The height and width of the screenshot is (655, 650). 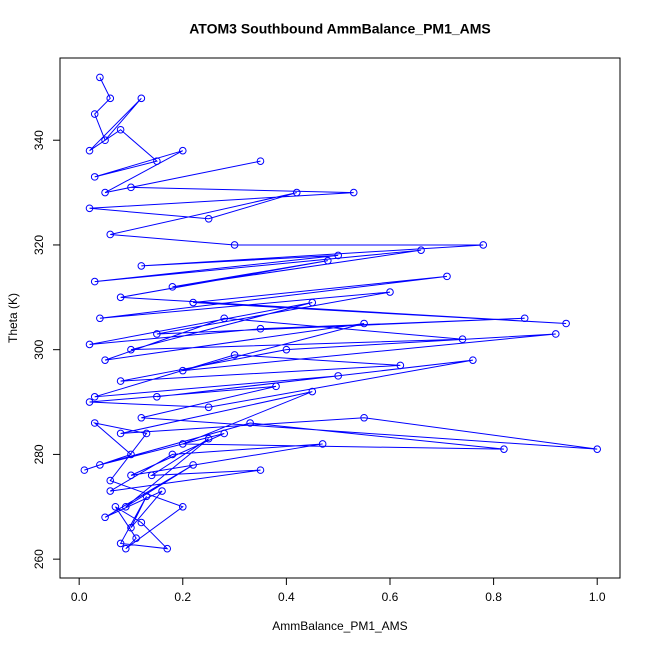 What do you see at coordinates (39, 140) in the screenshot?
I see `y-tick-label: 340` at bounding box center [39, 140].